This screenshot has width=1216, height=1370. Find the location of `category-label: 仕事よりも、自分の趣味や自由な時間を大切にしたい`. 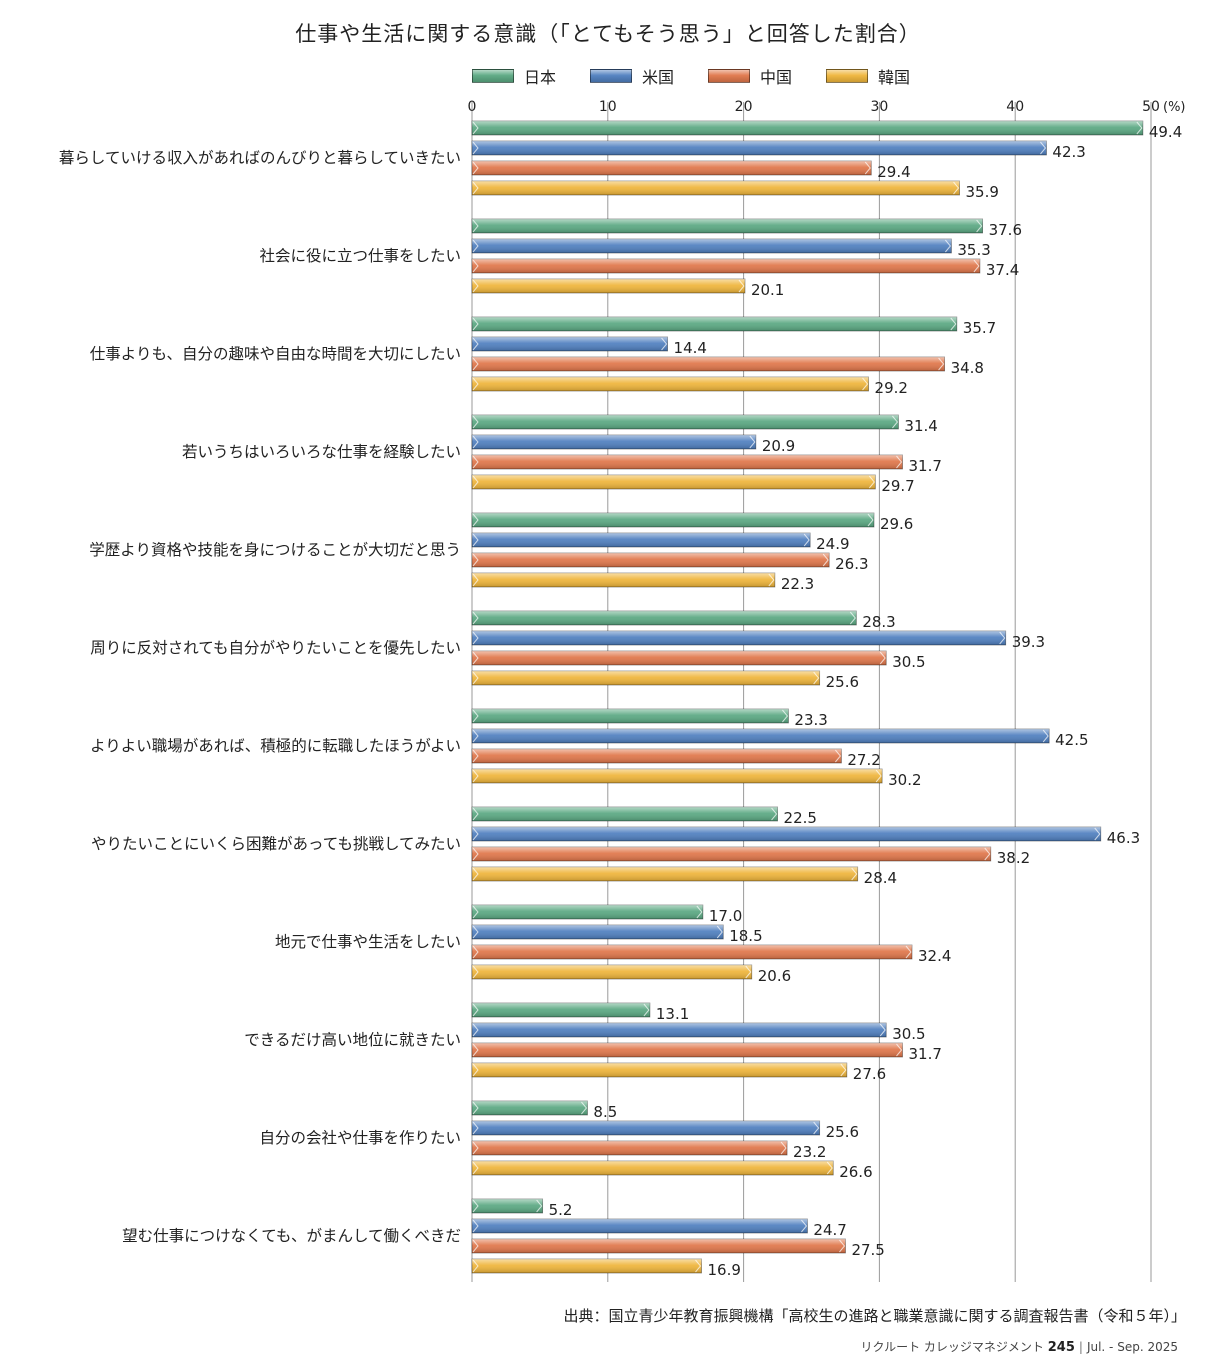

category-label: 仕事よりも、自分の趣味や自由な時間を大切にしたい is located at coordinates (275, 354).